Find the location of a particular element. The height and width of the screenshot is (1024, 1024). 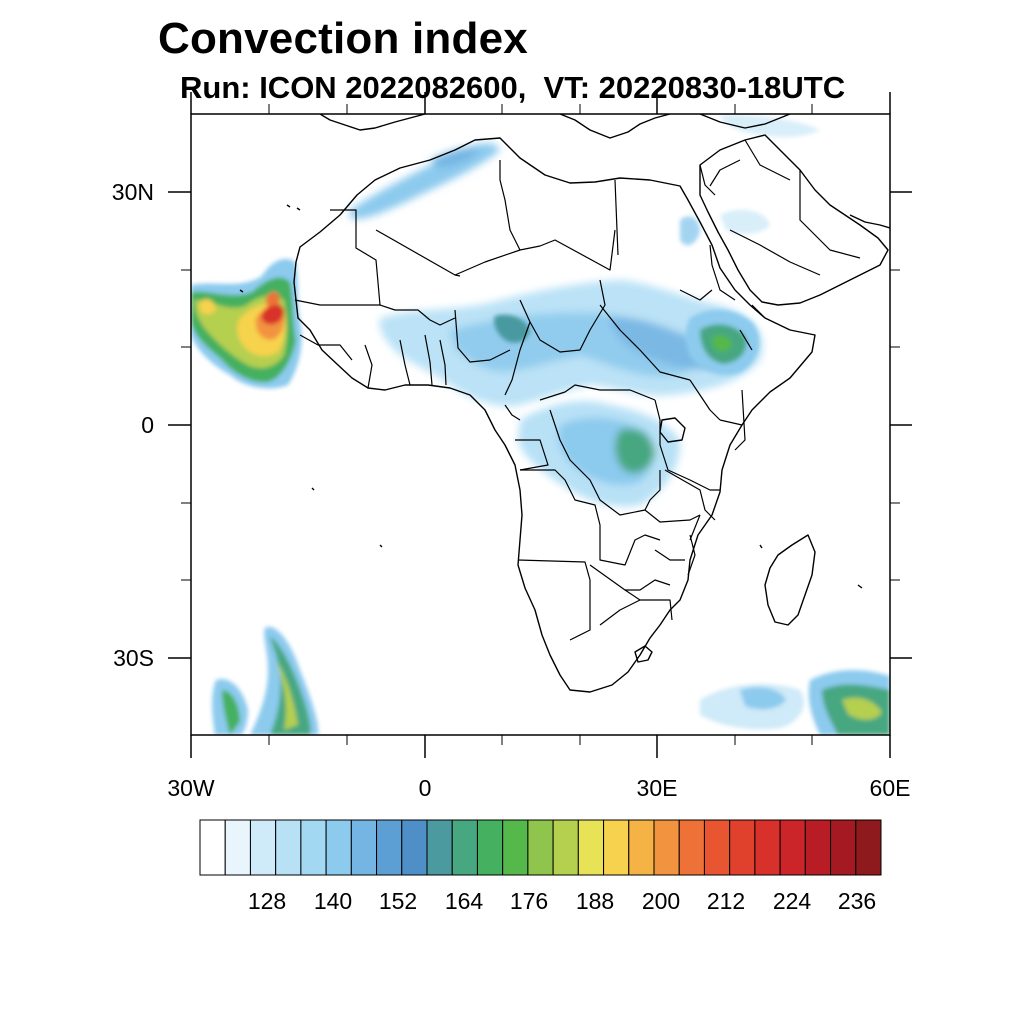

colorbar is located at coordinates (540, 847).